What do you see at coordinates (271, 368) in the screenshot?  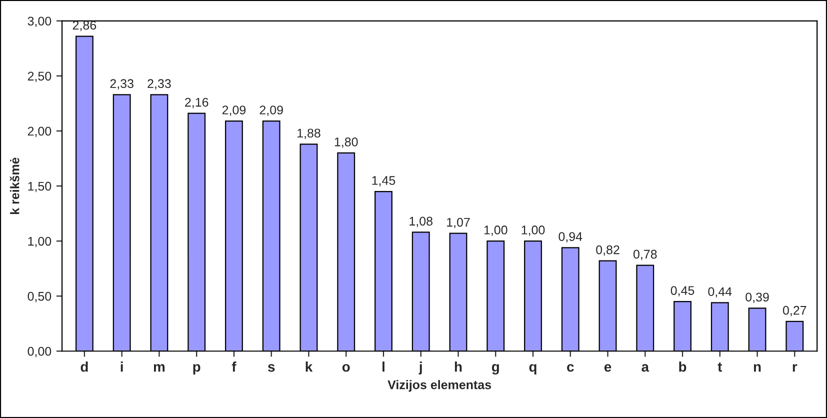 I see `x-tick-label: s` at bounding box center [271, 368].